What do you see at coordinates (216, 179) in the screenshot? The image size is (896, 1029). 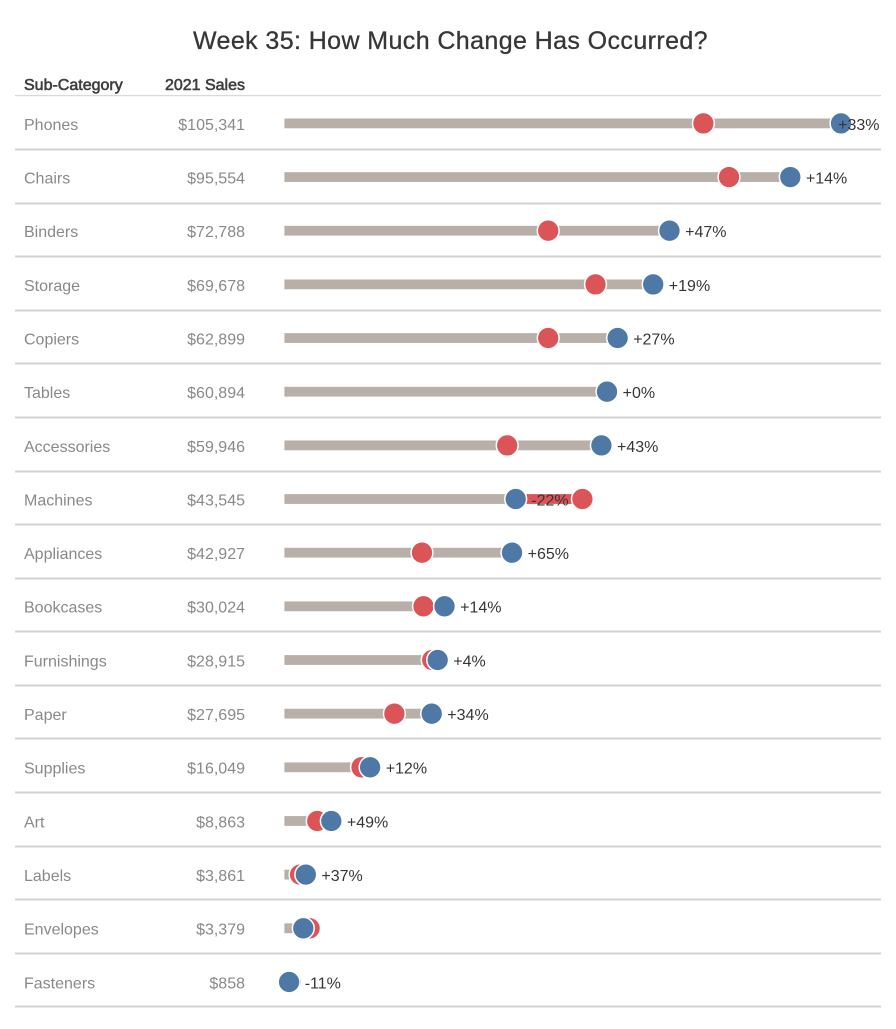 I see `svg-text: $95,554` at bounding box center [216, 179].